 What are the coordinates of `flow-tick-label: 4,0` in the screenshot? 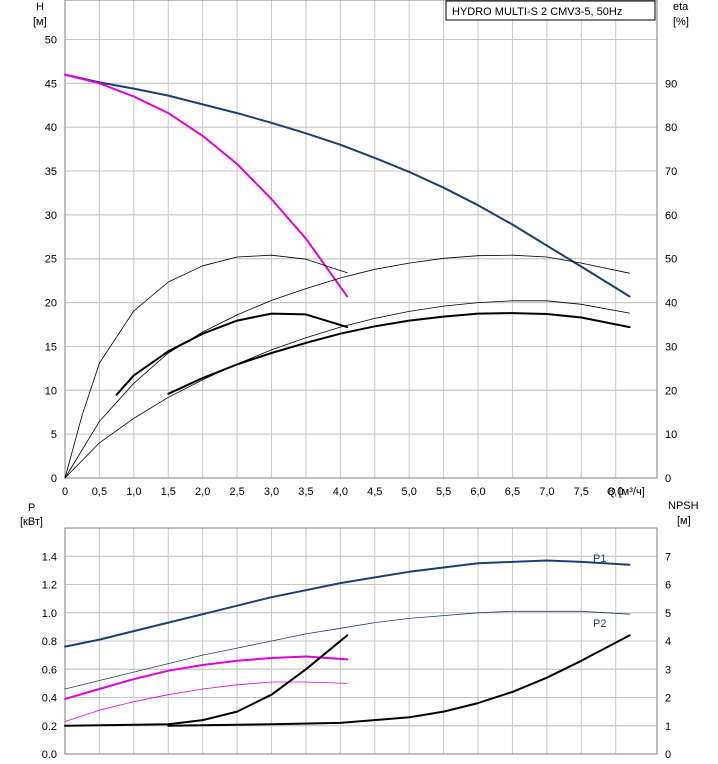 It's located at (340, 492).